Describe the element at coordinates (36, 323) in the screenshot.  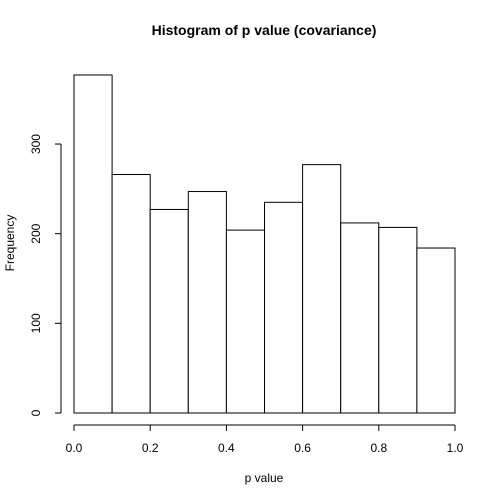
I see `y-tick-label-1: 100` at that location.